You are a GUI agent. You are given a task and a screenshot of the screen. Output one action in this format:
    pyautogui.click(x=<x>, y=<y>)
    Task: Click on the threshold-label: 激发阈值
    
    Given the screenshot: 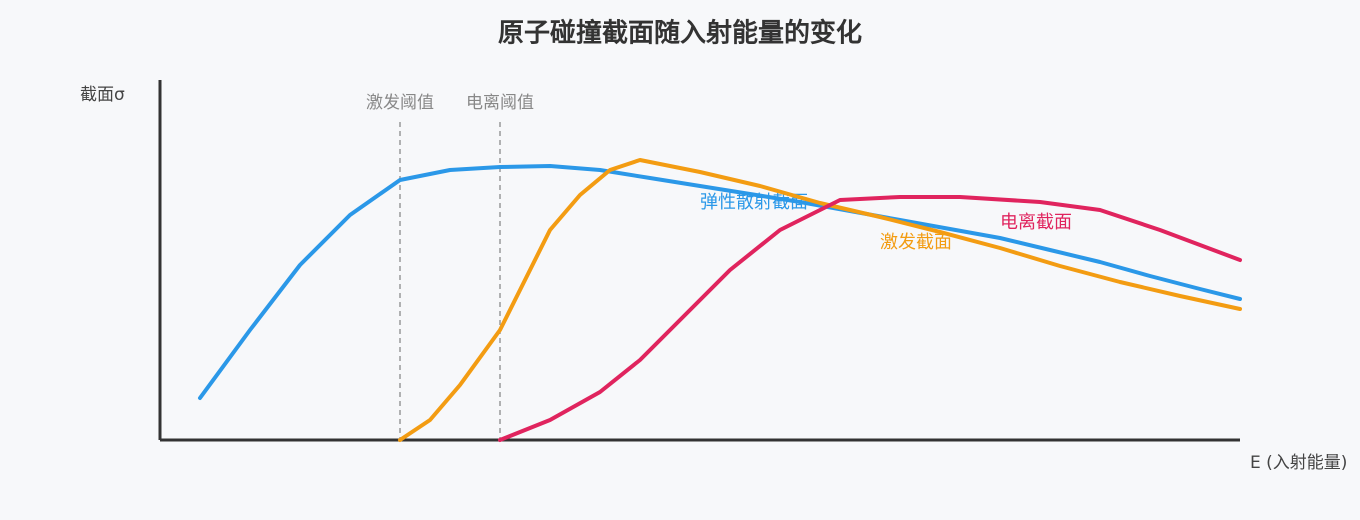 What is the action you would take?
    pyautogui.click(x=400, y=103)
    